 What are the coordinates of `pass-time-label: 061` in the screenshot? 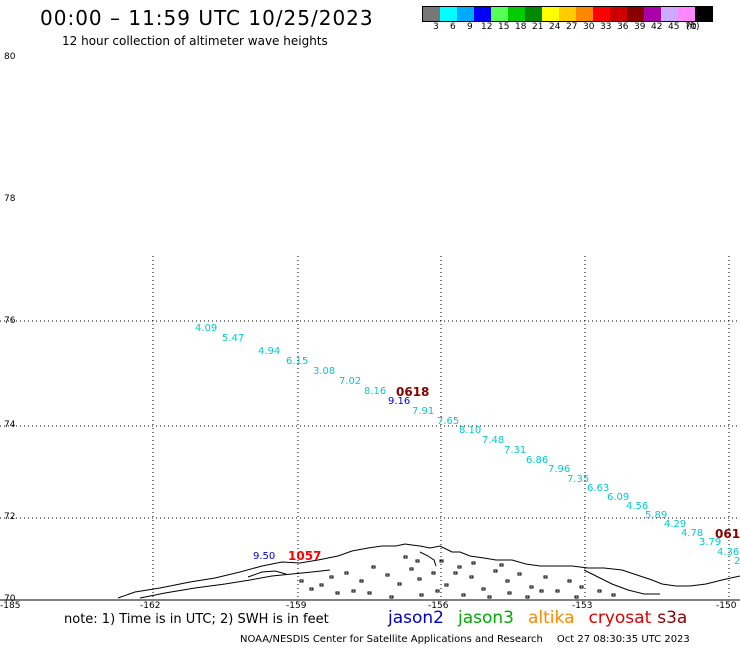 It's located at (727, 534).